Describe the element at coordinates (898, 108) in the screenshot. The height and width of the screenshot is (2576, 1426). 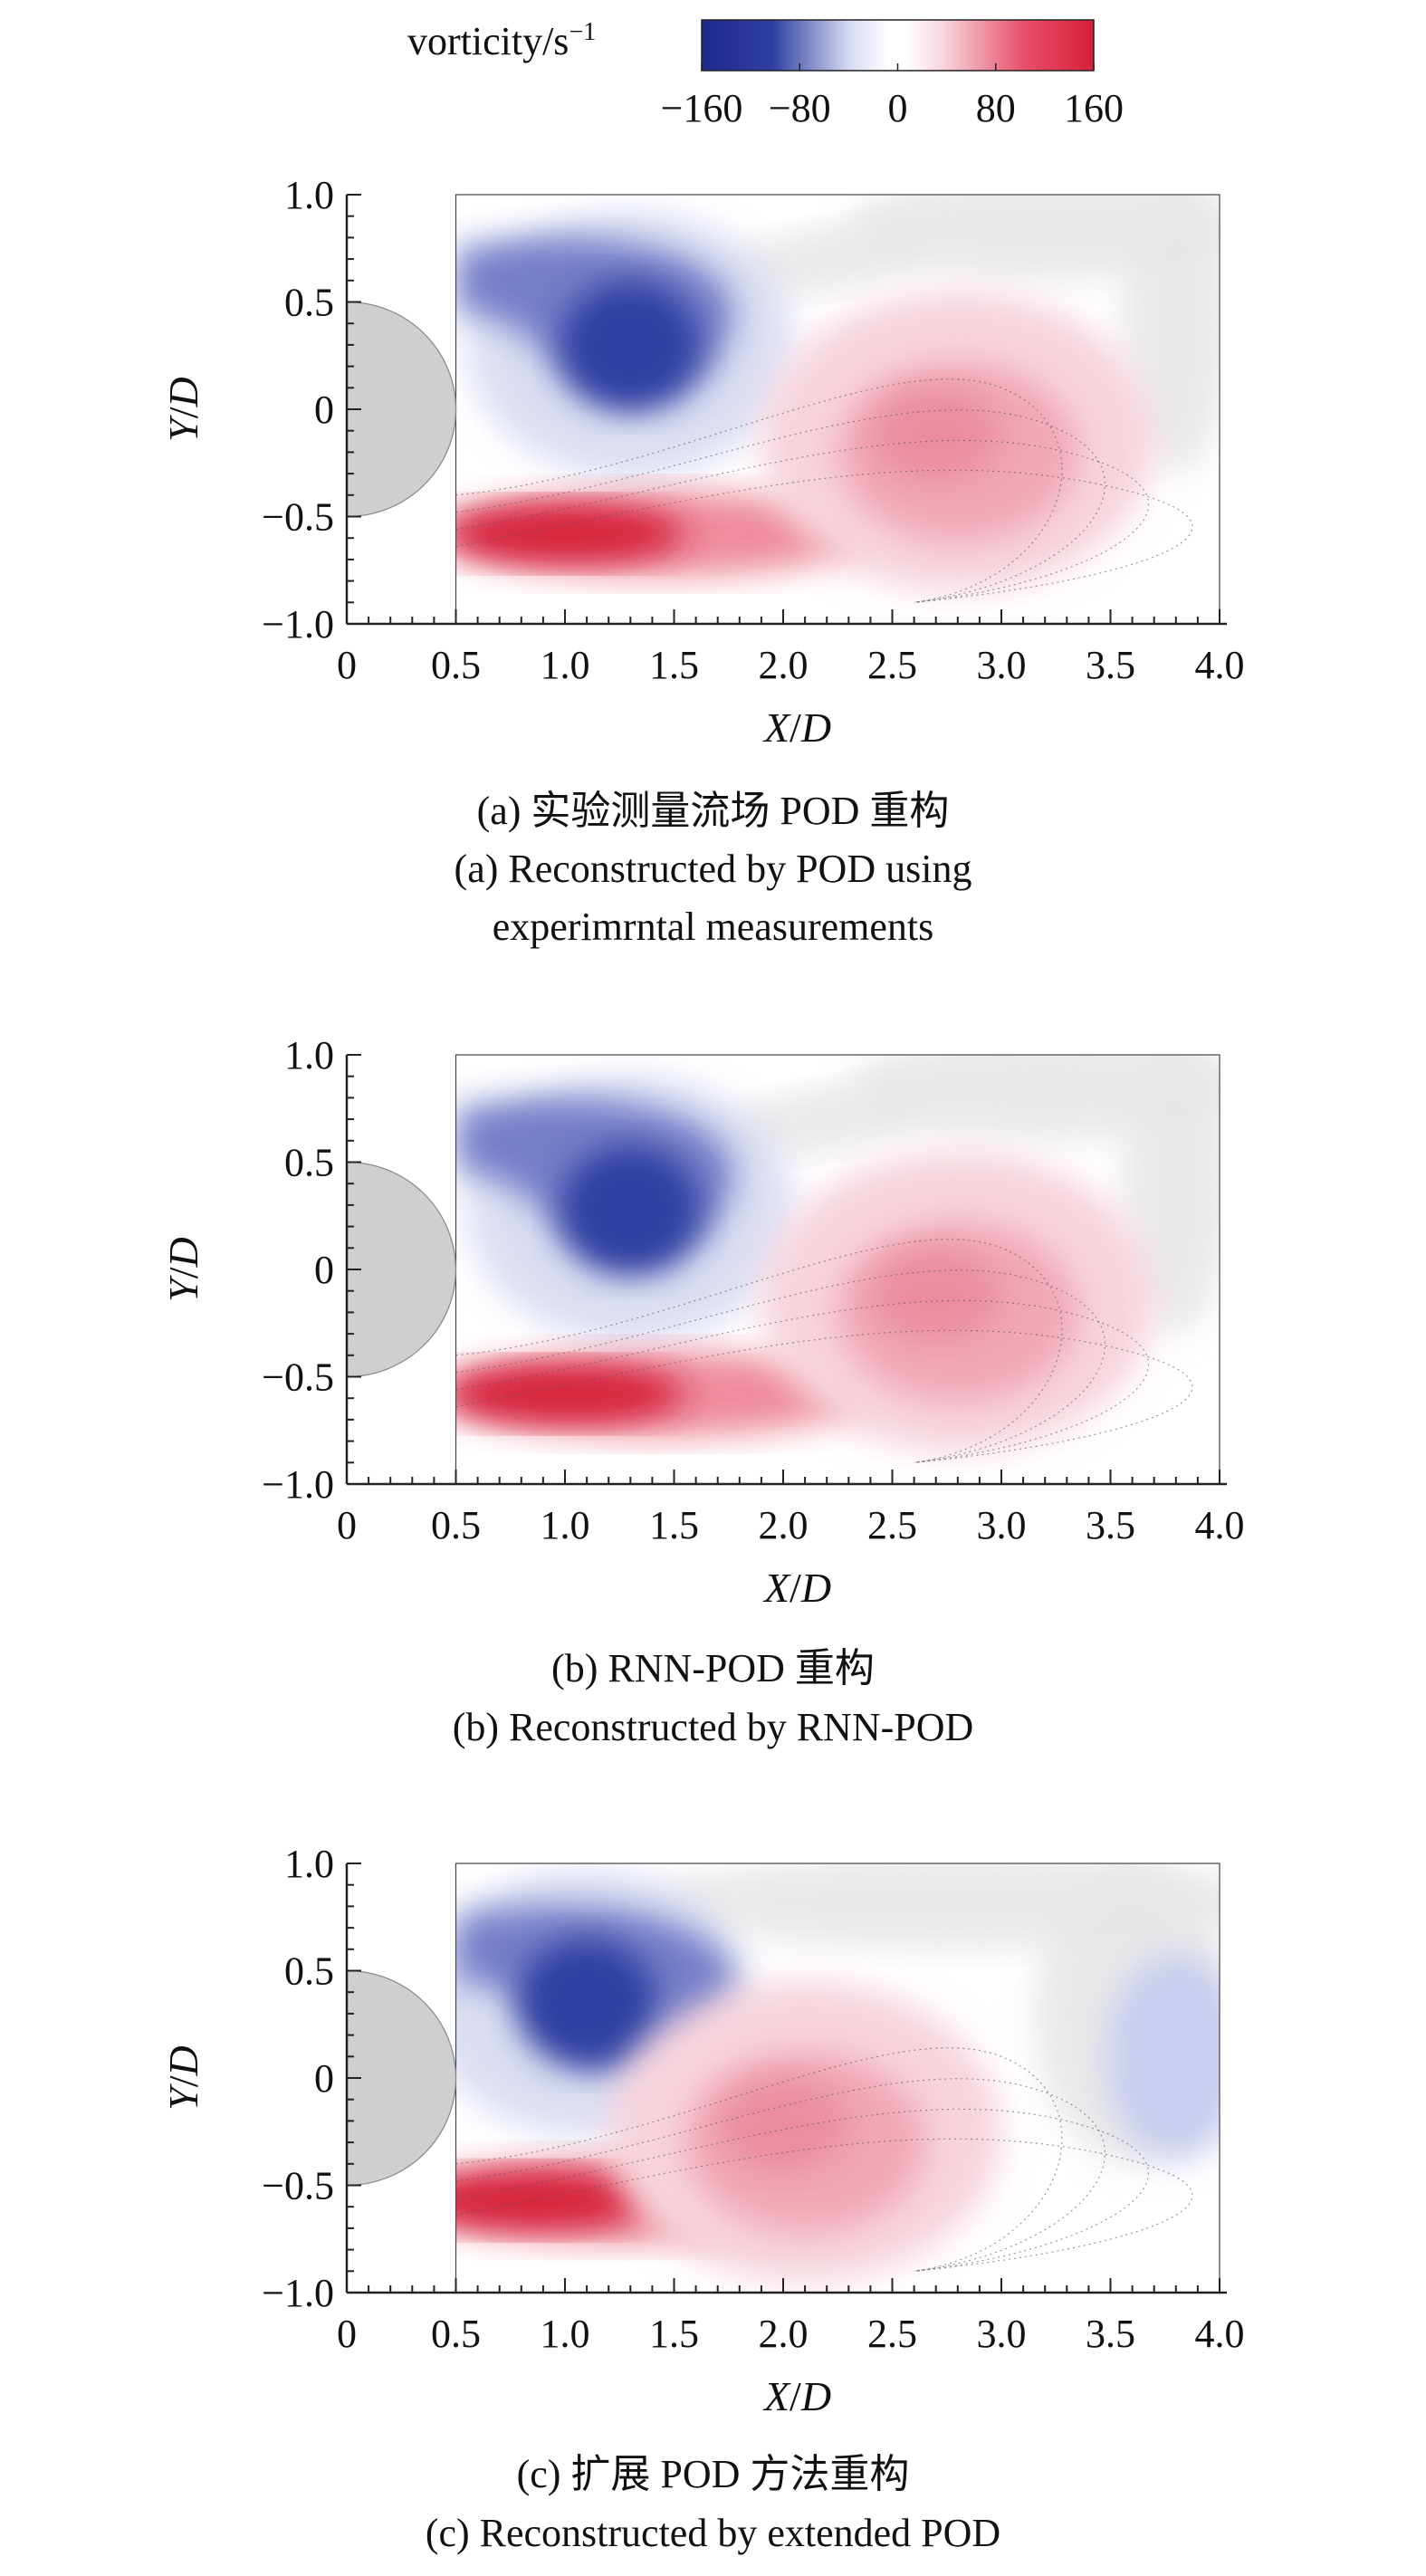
I see `colorbar-tick-label: 0` at that location.